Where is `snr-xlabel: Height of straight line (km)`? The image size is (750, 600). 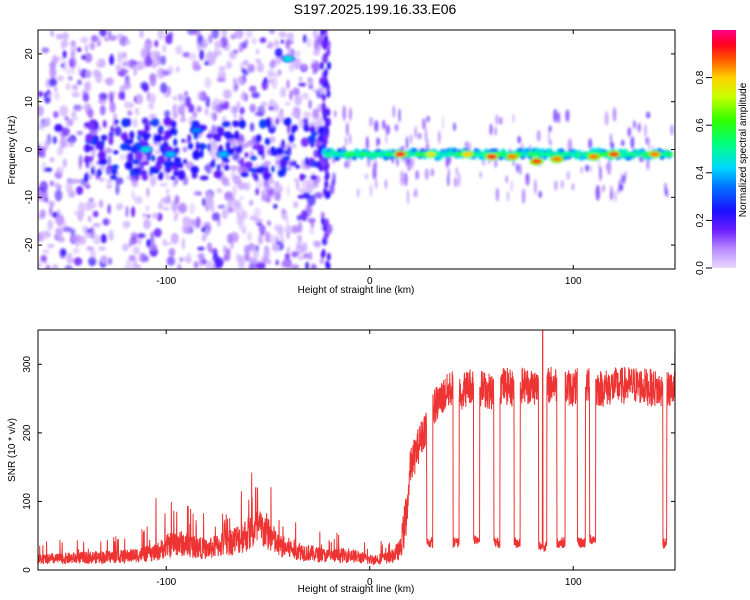
snr-xlabel: Height of straight line (km) is located at coordinates (356, 589).